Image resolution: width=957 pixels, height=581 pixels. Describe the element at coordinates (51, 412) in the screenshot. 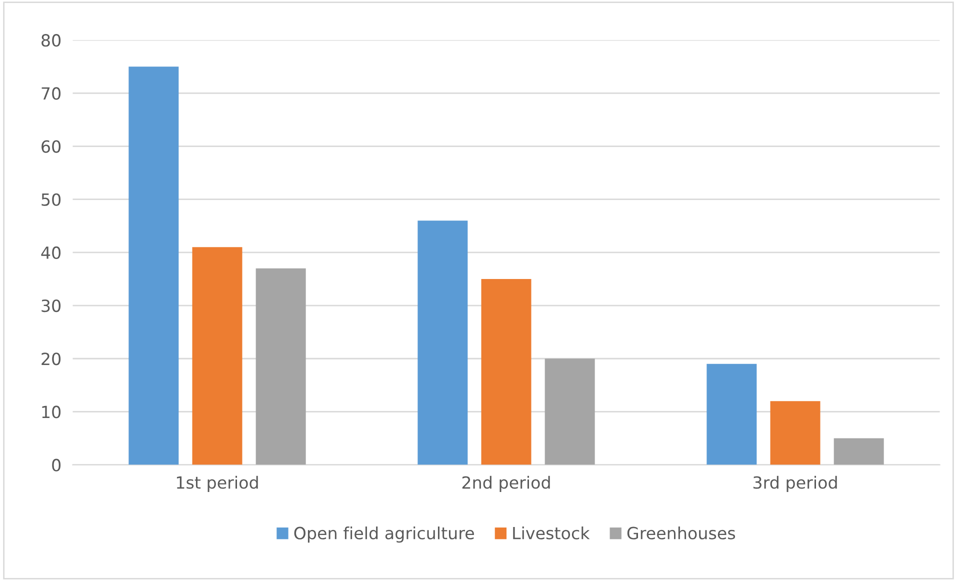

I see `y-tick-label: 10` at that location.